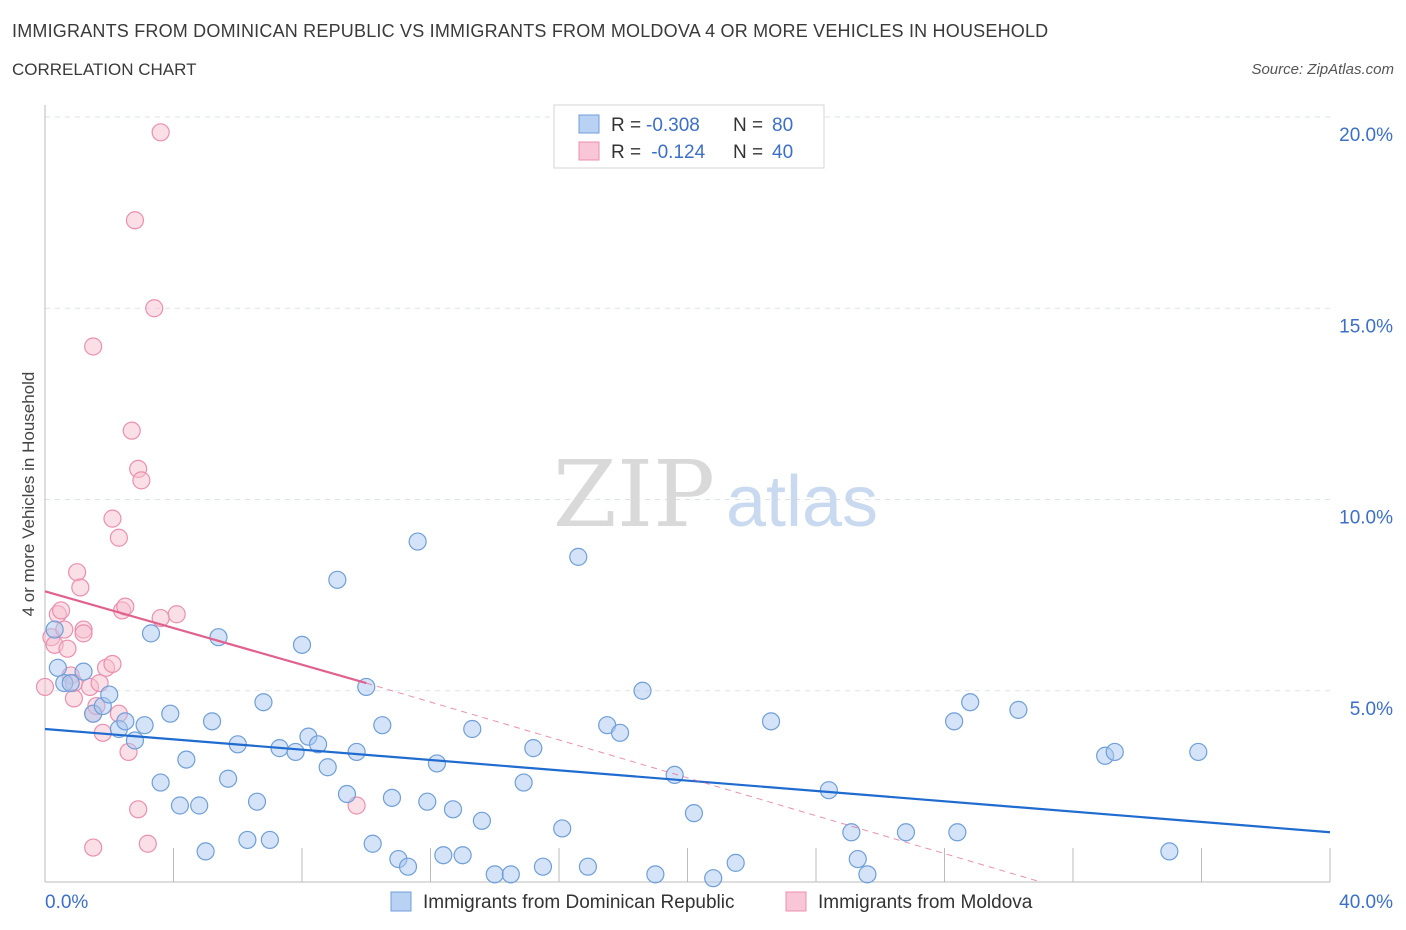 The height and width of the screenshot is (930, 1406). What do you see at coordinates (796, 901) in the screenshot?
I see `legend-swatch-moldova` at bounding box center [796, 901].